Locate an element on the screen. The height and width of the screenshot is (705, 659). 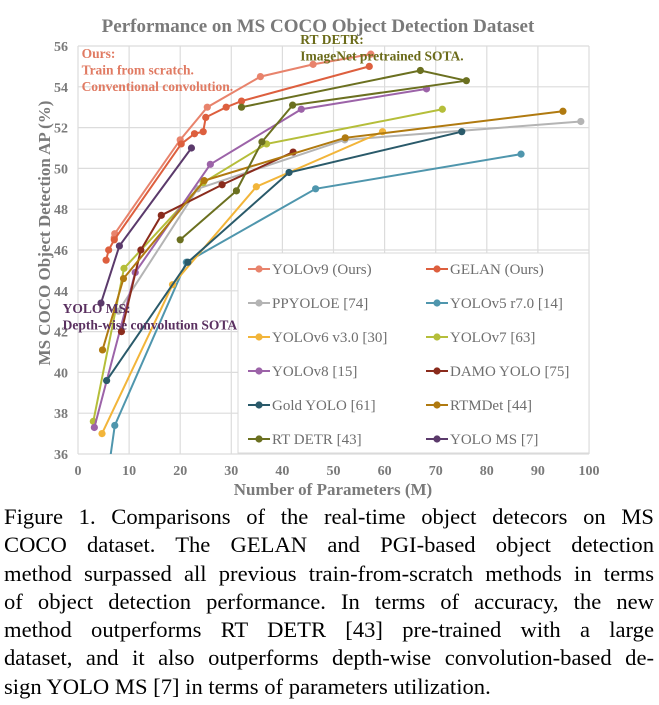
annotation-line: Train from scratch. is located at coordinates (138, 70).